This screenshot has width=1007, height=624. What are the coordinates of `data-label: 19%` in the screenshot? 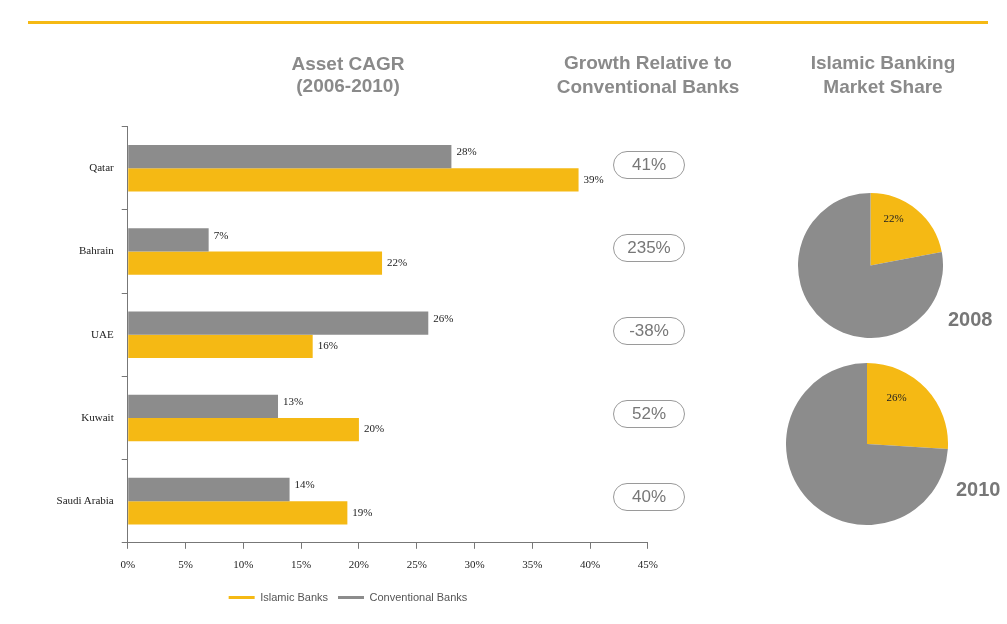 It's located at (362, 511).